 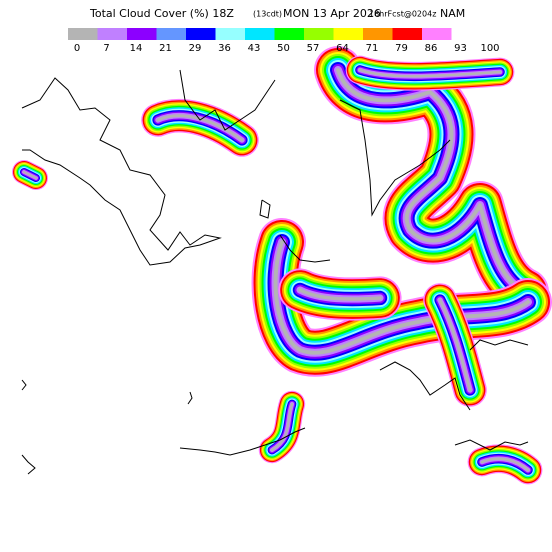 What do you see at coordinates (431, 48) in the screenshot?
I see `colorbar-label: 86` at bounding box center [431, 48].